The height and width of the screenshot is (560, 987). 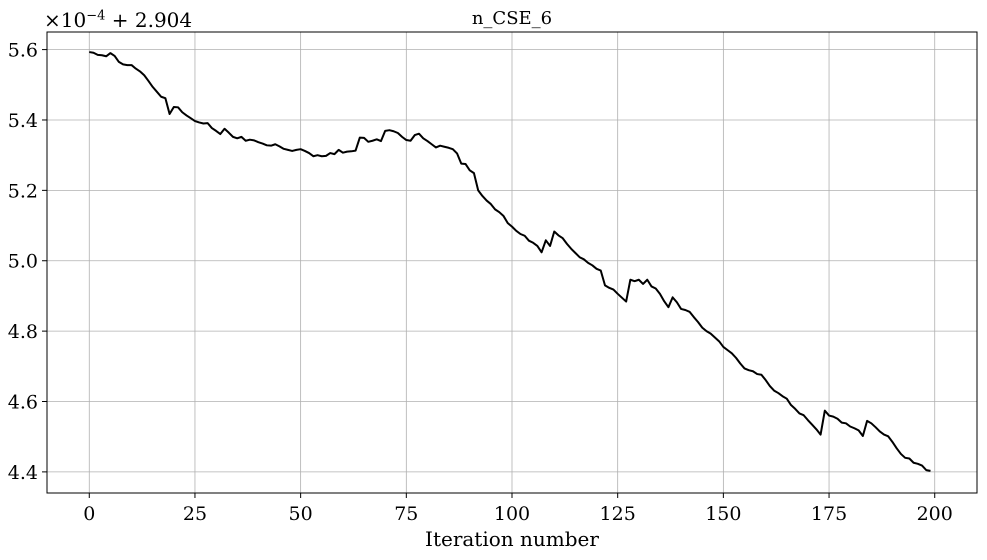 I want to click on y-tick-label: 4.4, so click(x=23, y=473).